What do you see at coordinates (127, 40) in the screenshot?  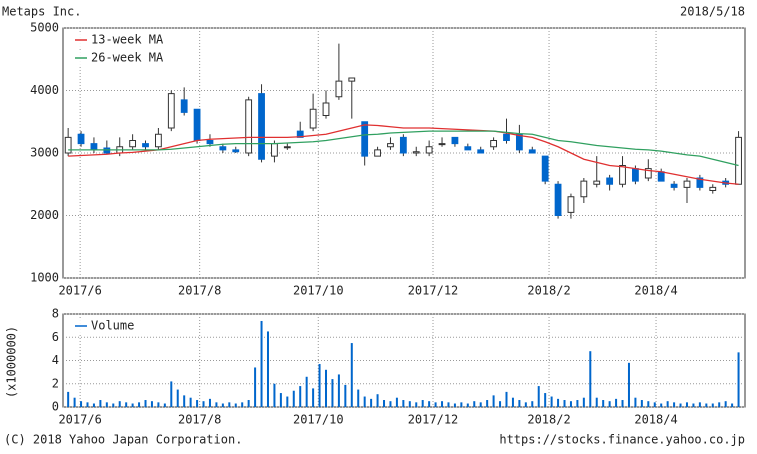 I see `legend-label: 13-week MA` at bounding box center [127, 40].